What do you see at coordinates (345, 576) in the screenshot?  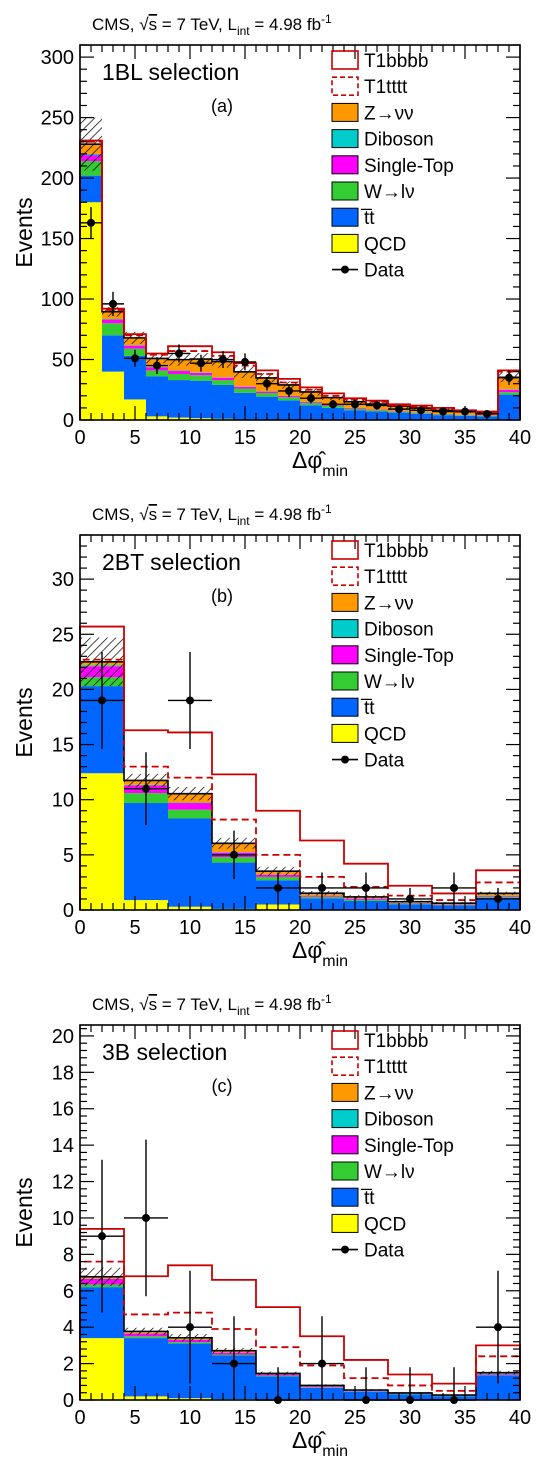 I see `legend-swatch-t1tttt` at bounding box center [345, 576].